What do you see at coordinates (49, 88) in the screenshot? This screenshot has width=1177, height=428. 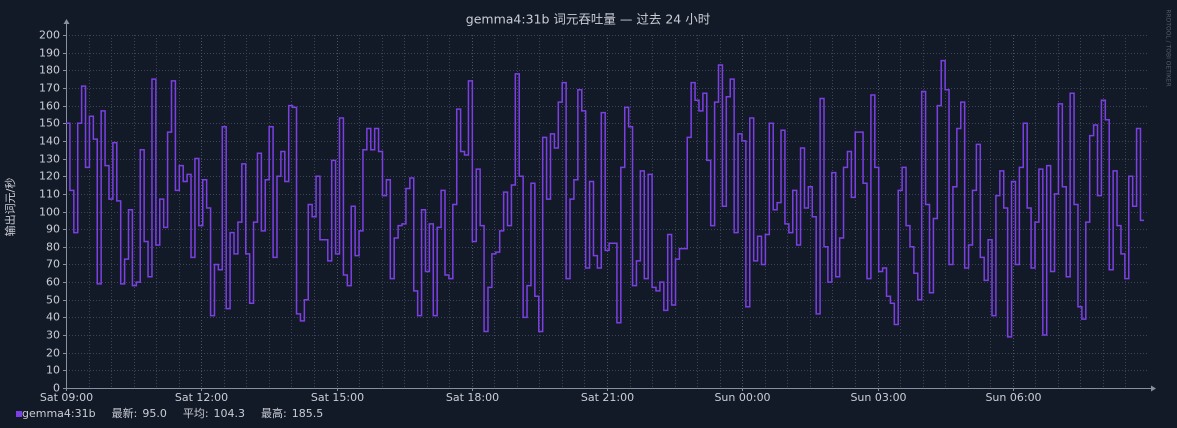 I see `y-tick-label: 170` at bounding box center [49, 88].